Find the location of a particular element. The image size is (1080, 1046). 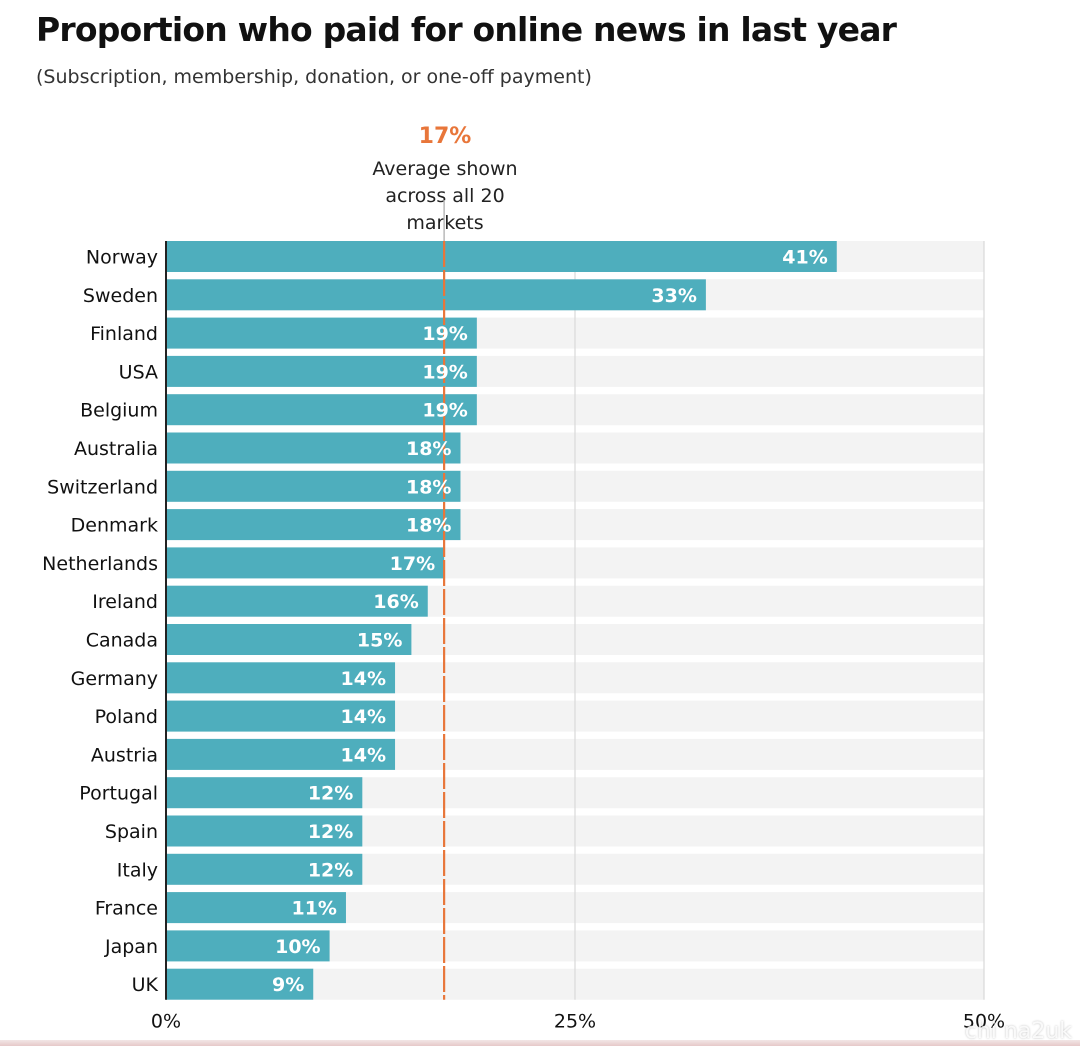

watermark: chi na2uk is located at coordinates (1018, 1031).